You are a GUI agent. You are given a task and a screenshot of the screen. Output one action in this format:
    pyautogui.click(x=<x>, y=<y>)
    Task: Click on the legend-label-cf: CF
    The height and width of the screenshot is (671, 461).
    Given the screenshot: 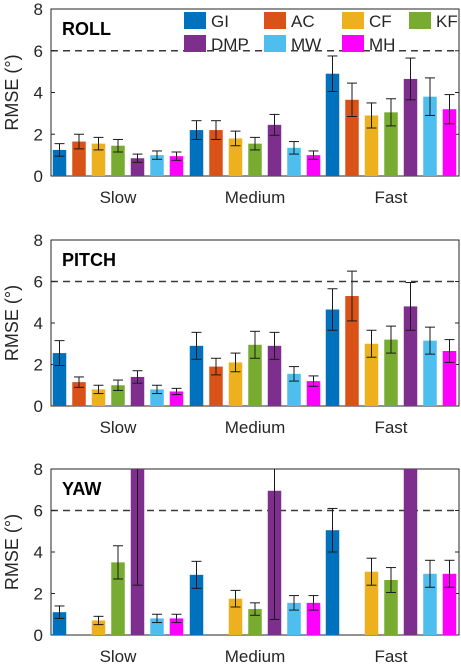 What is the action you would take?
    pyautogui.click(x=380, y=21)
    